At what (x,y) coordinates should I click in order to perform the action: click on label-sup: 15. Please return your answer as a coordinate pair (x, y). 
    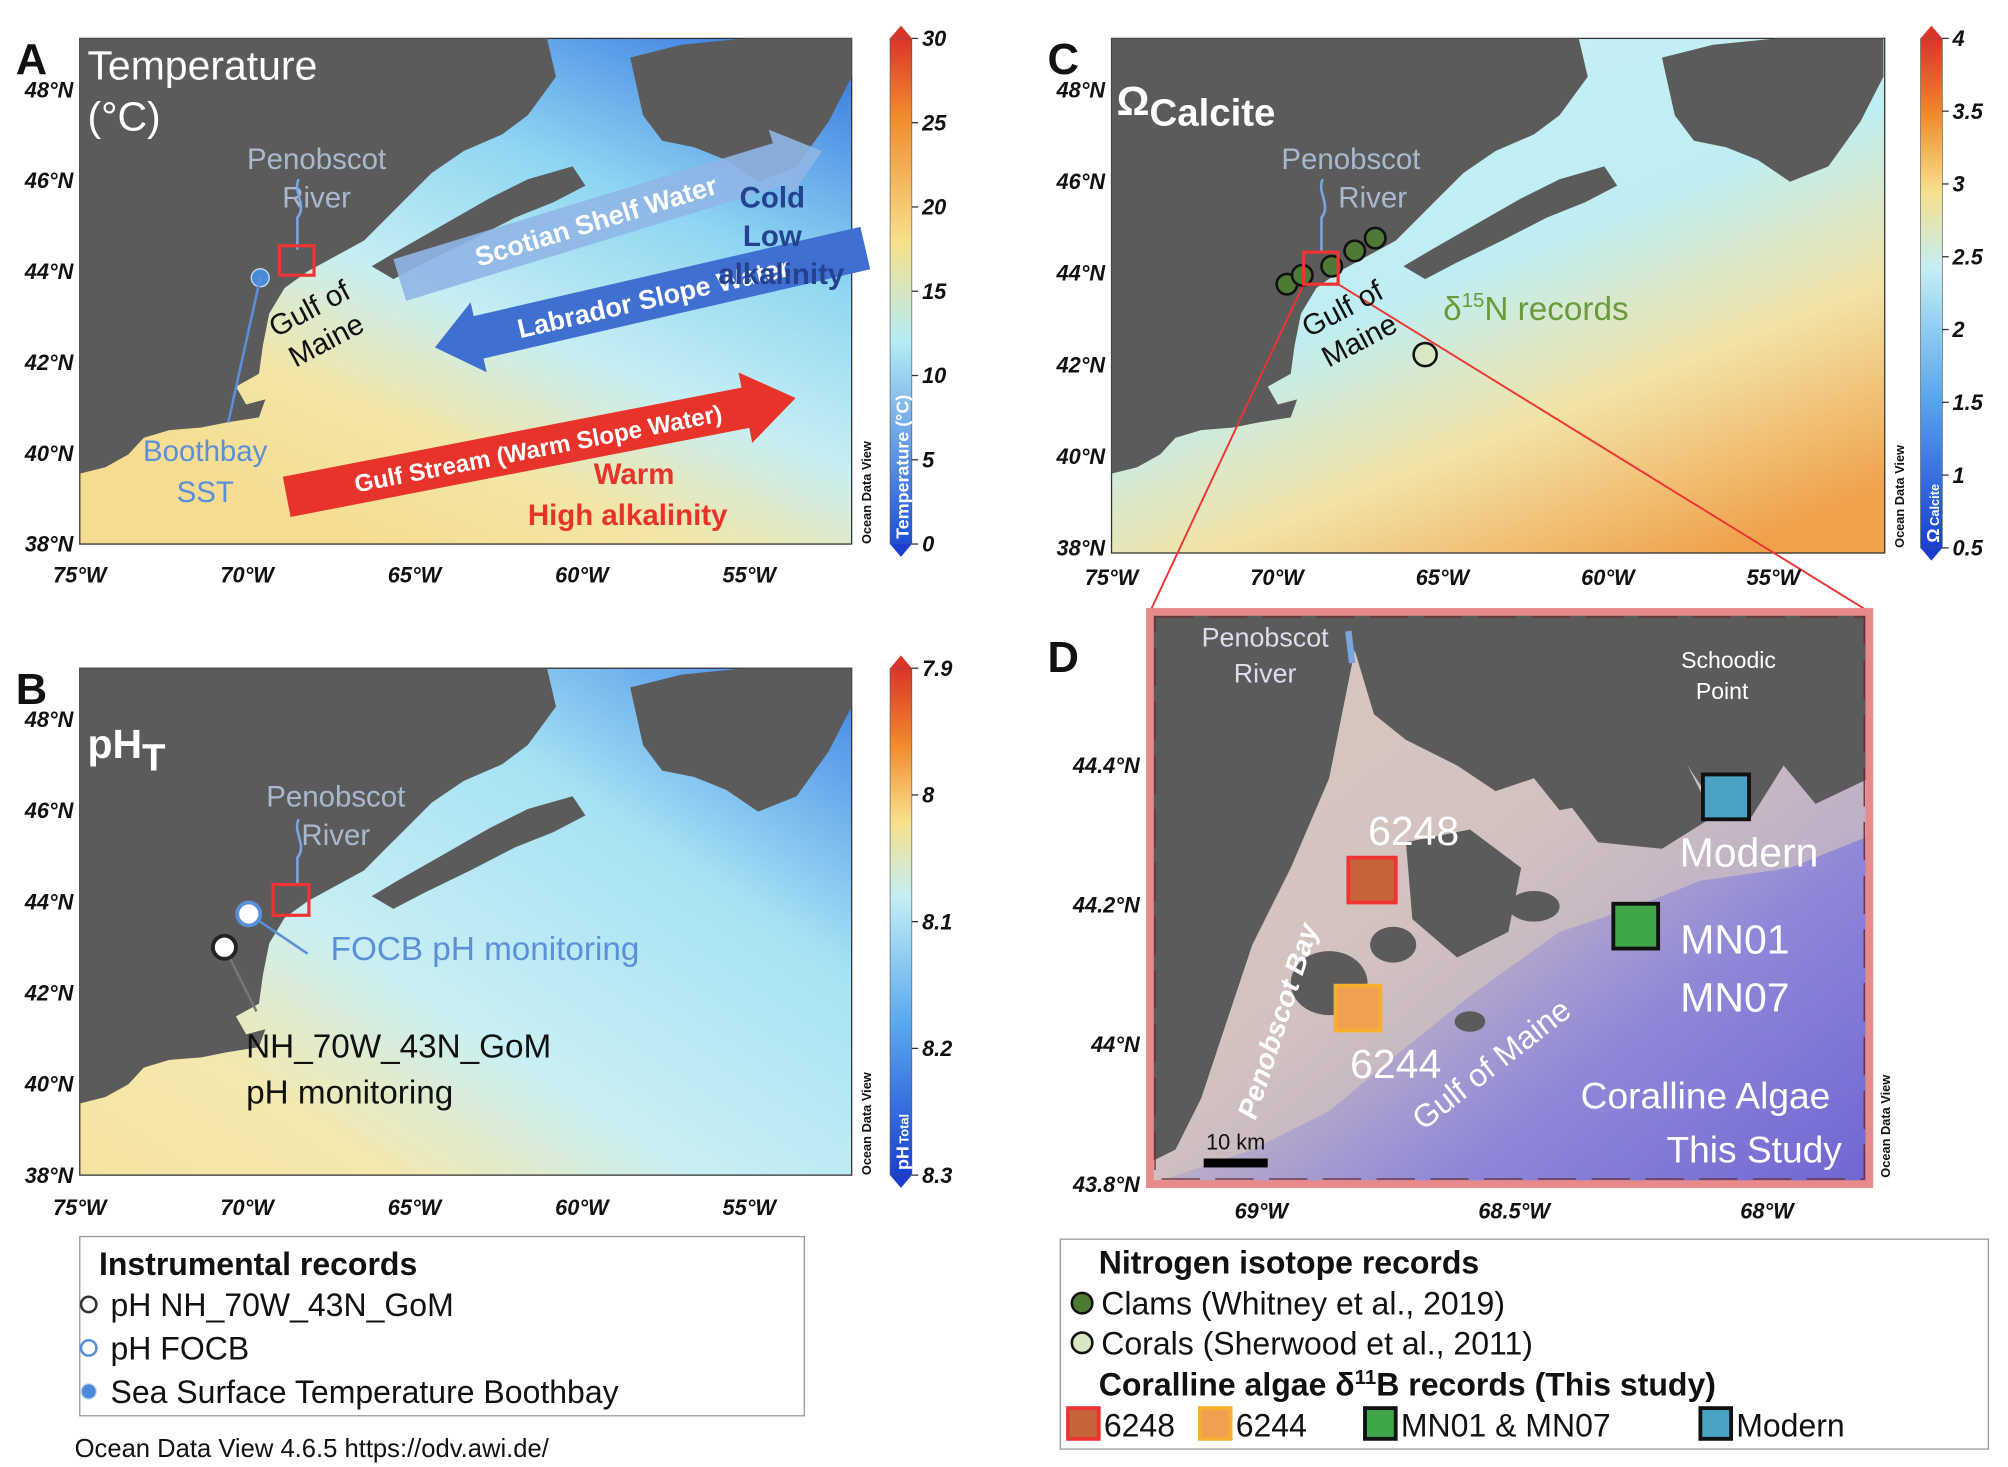
    Looking at the image, I should click on (1473, 300).